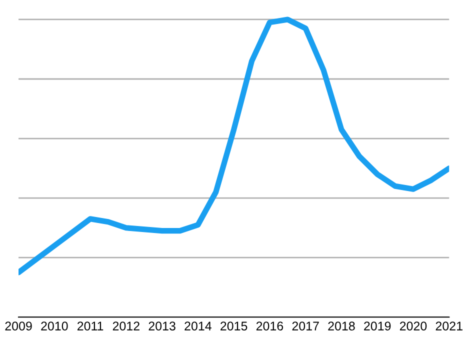 This screenshot has width=463, height=341. I want to click on x-tick-label: 2019, so click(377, 326).